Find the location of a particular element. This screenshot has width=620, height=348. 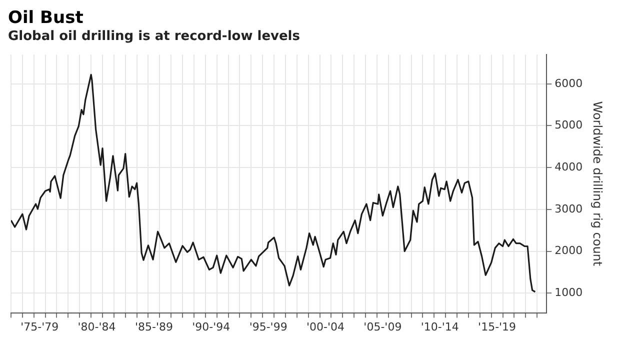

y-tick-label: 1000 is located at coordinates (568, 292).